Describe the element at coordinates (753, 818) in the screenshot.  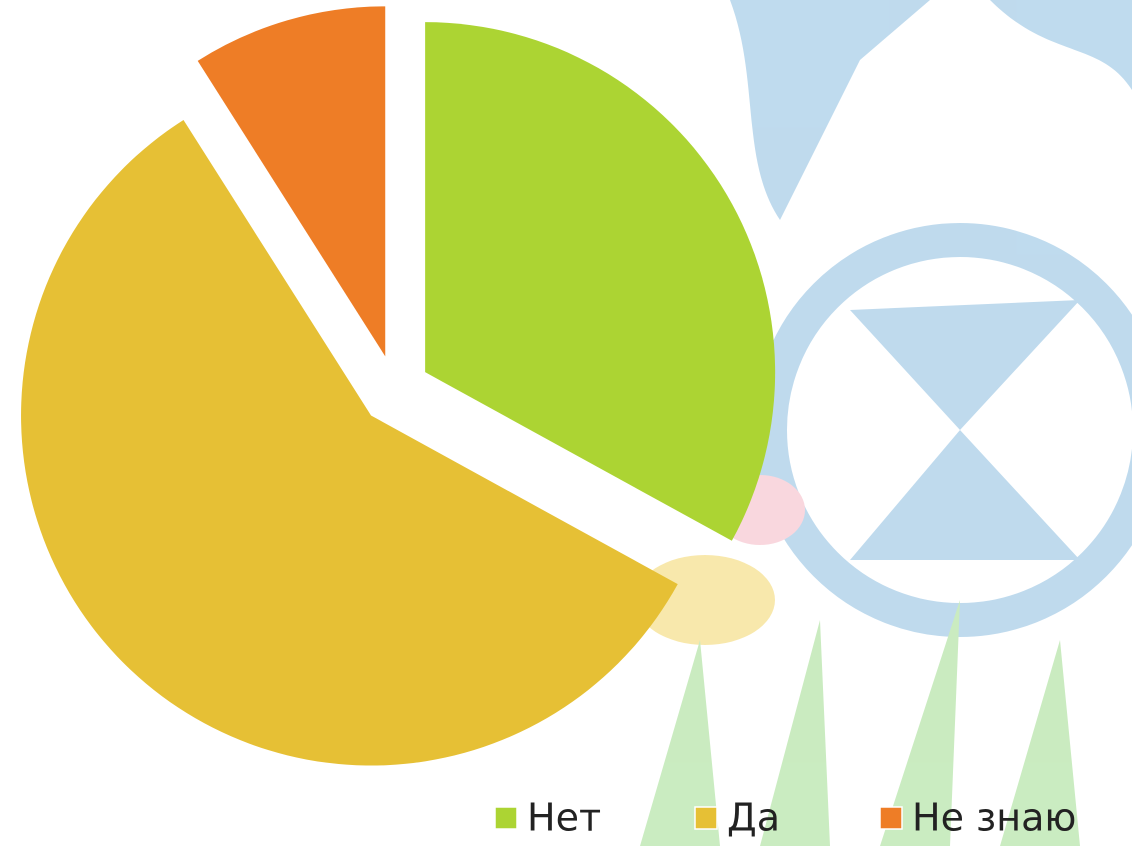
I see `legend-label: Да` at that location.